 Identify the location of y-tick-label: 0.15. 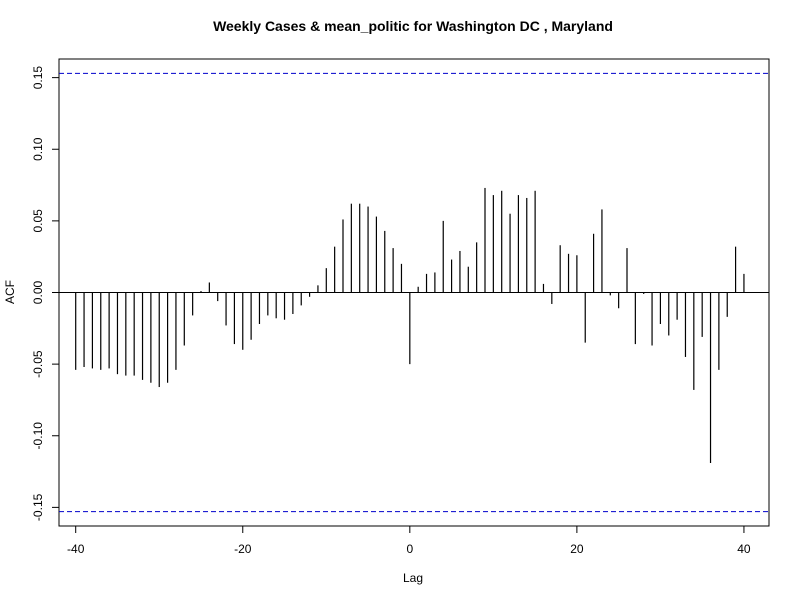
(38, 78).